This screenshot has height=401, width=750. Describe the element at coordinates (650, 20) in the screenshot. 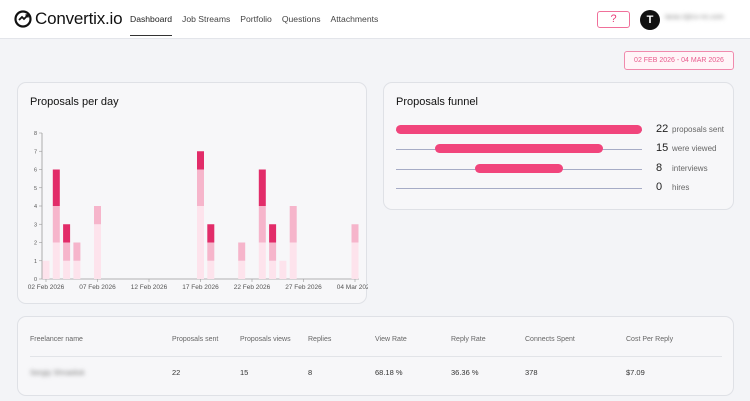

I see `avatar: T` at that location.